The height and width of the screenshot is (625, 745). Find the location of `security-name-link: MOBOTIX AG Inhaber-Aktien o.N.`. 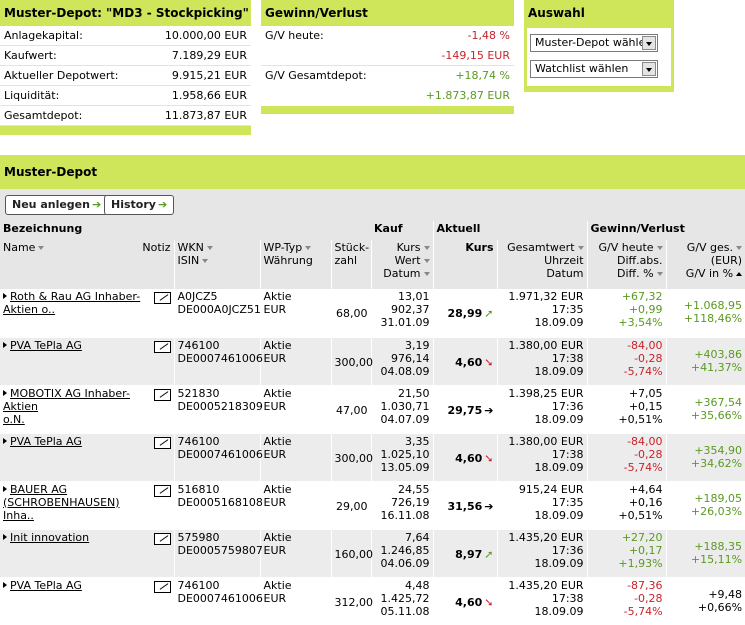

security-name-link: MOBOTIX AG Inhaber-Aktien o.N. is located at coordinates (66, 406).